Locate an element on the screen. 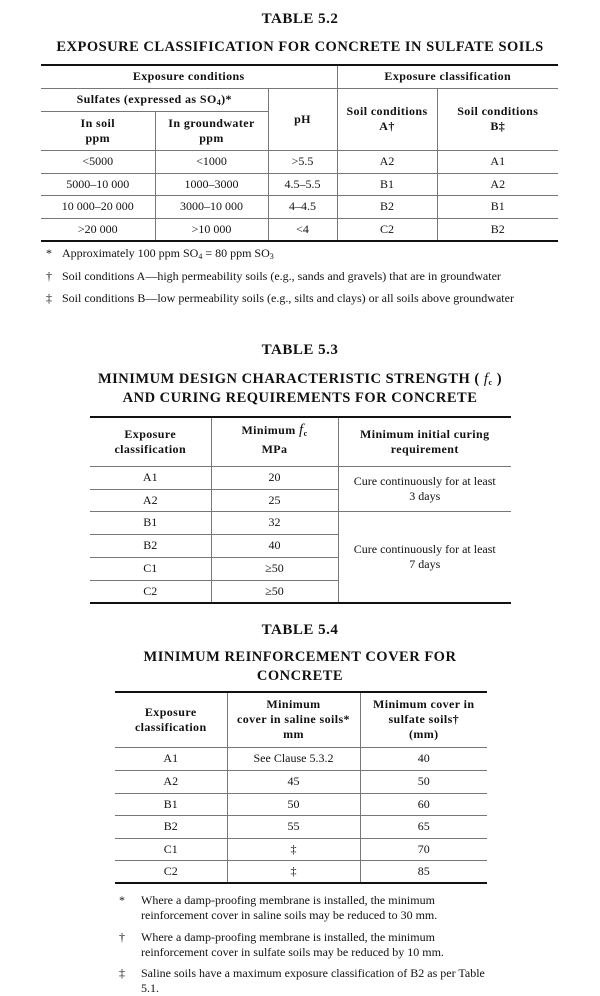  table-row: <5000 <1000 >5.5 A2 A1 is located at coordinates (299, 161).